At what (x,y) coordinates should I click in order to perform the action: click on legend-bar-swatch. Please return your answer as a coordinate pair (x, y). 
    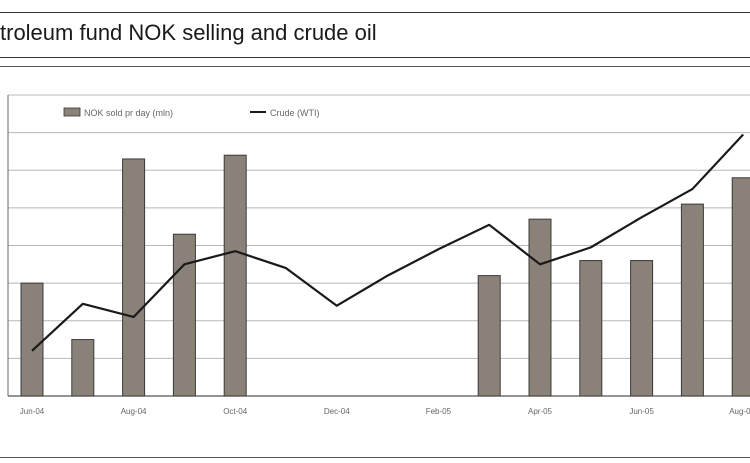
    Looking at the image, I should click on (72, 112).